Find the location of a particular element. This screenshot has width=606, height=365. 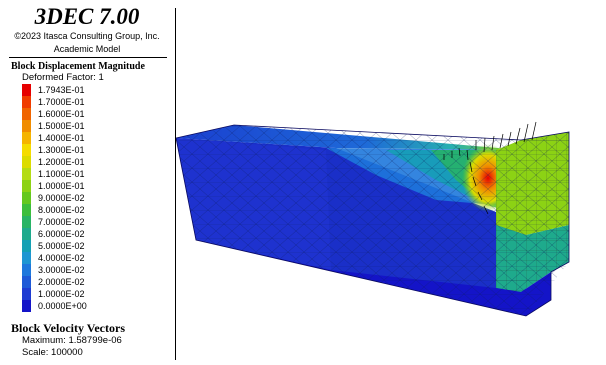

velocity-maximum: Maximum: 1.58799e-06 is located at coordinates (72, 340).